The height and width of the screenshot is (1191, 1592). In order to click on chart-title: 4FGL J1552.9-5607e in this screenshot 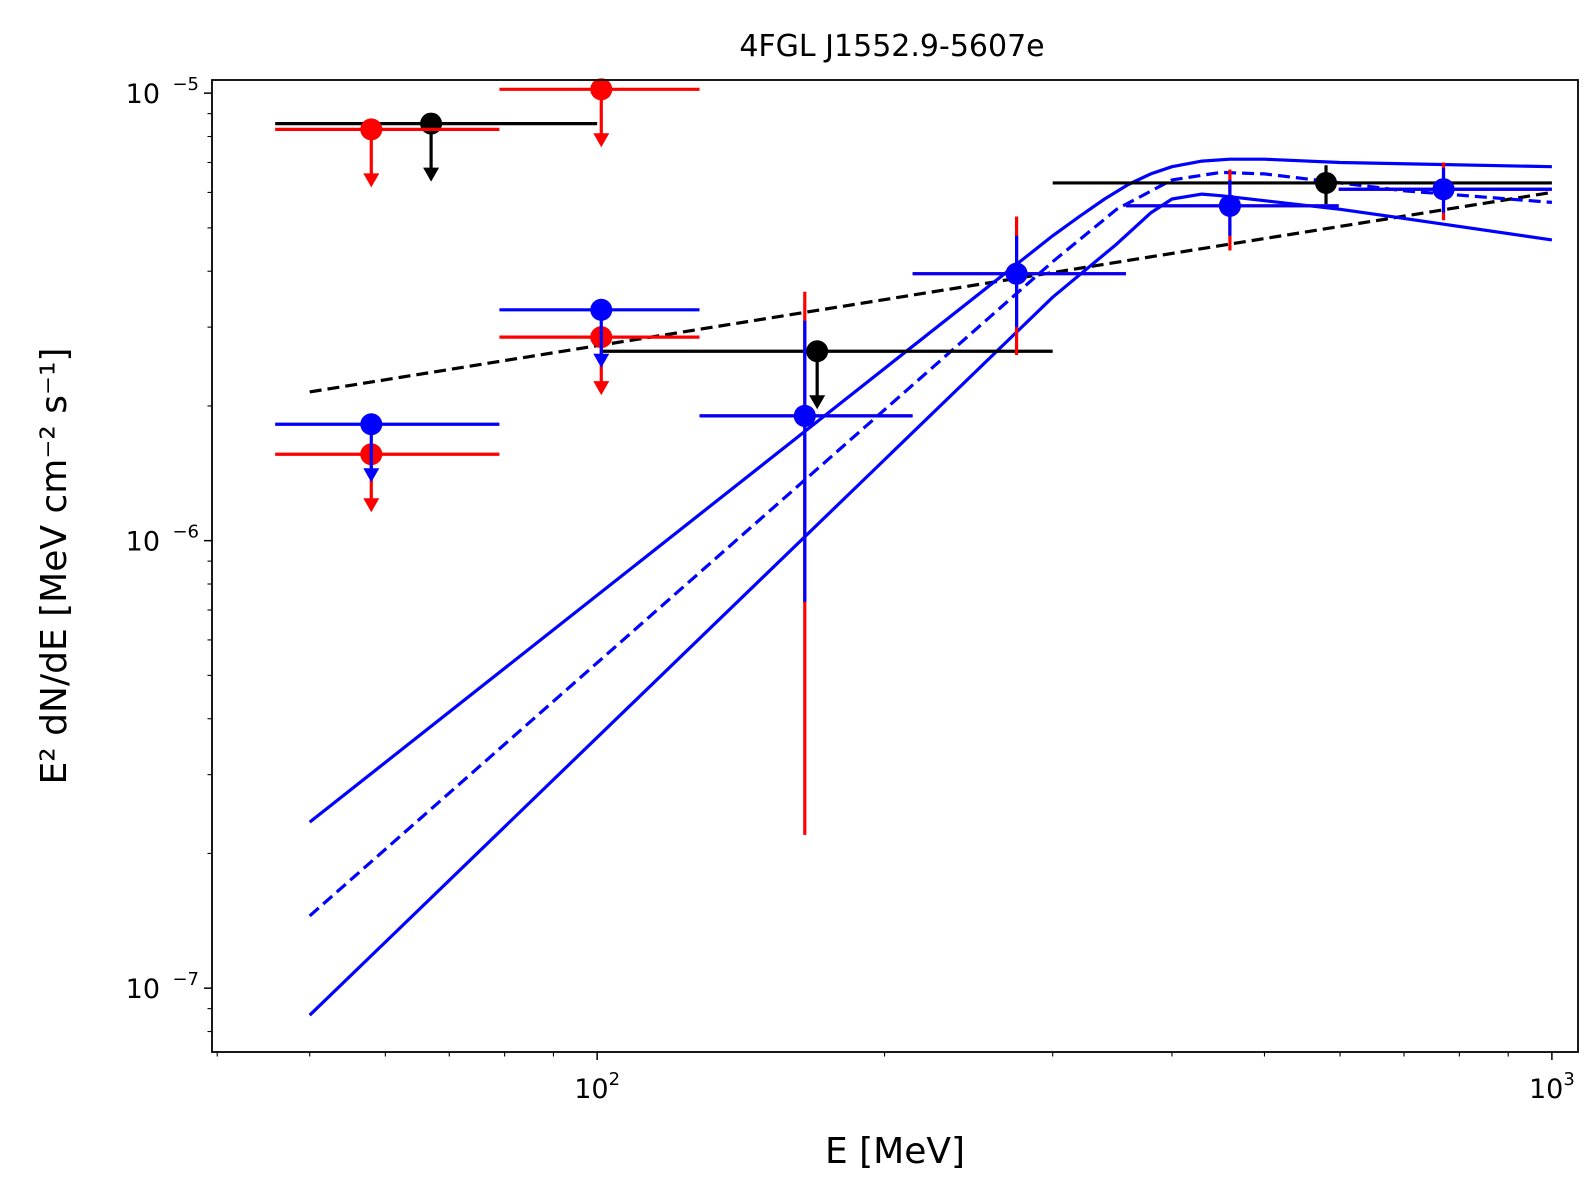, I will do `click(891, 46)`.